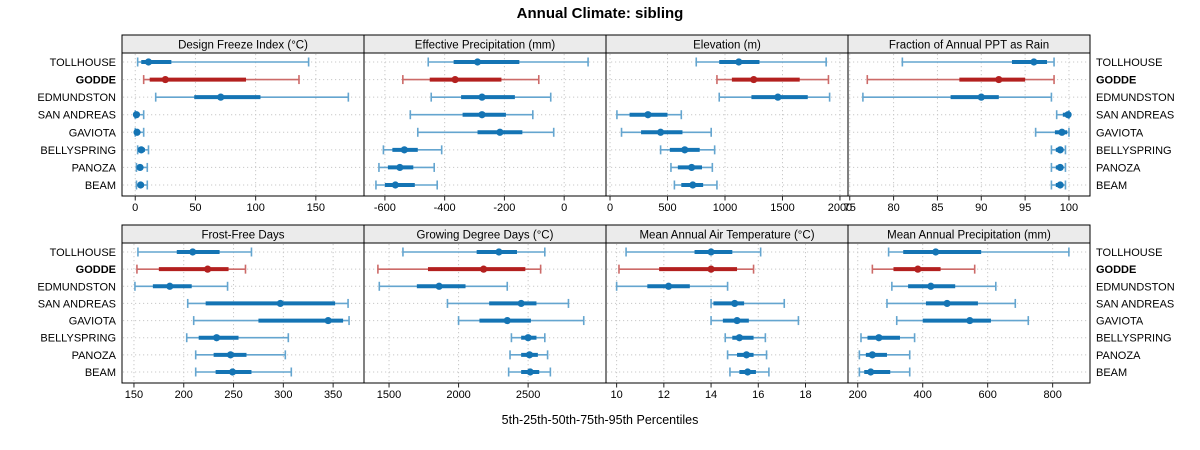 The width and height of the screenshot is (1200, 450). I want to click on axis-tick-label: 95, so click(1025, 208).